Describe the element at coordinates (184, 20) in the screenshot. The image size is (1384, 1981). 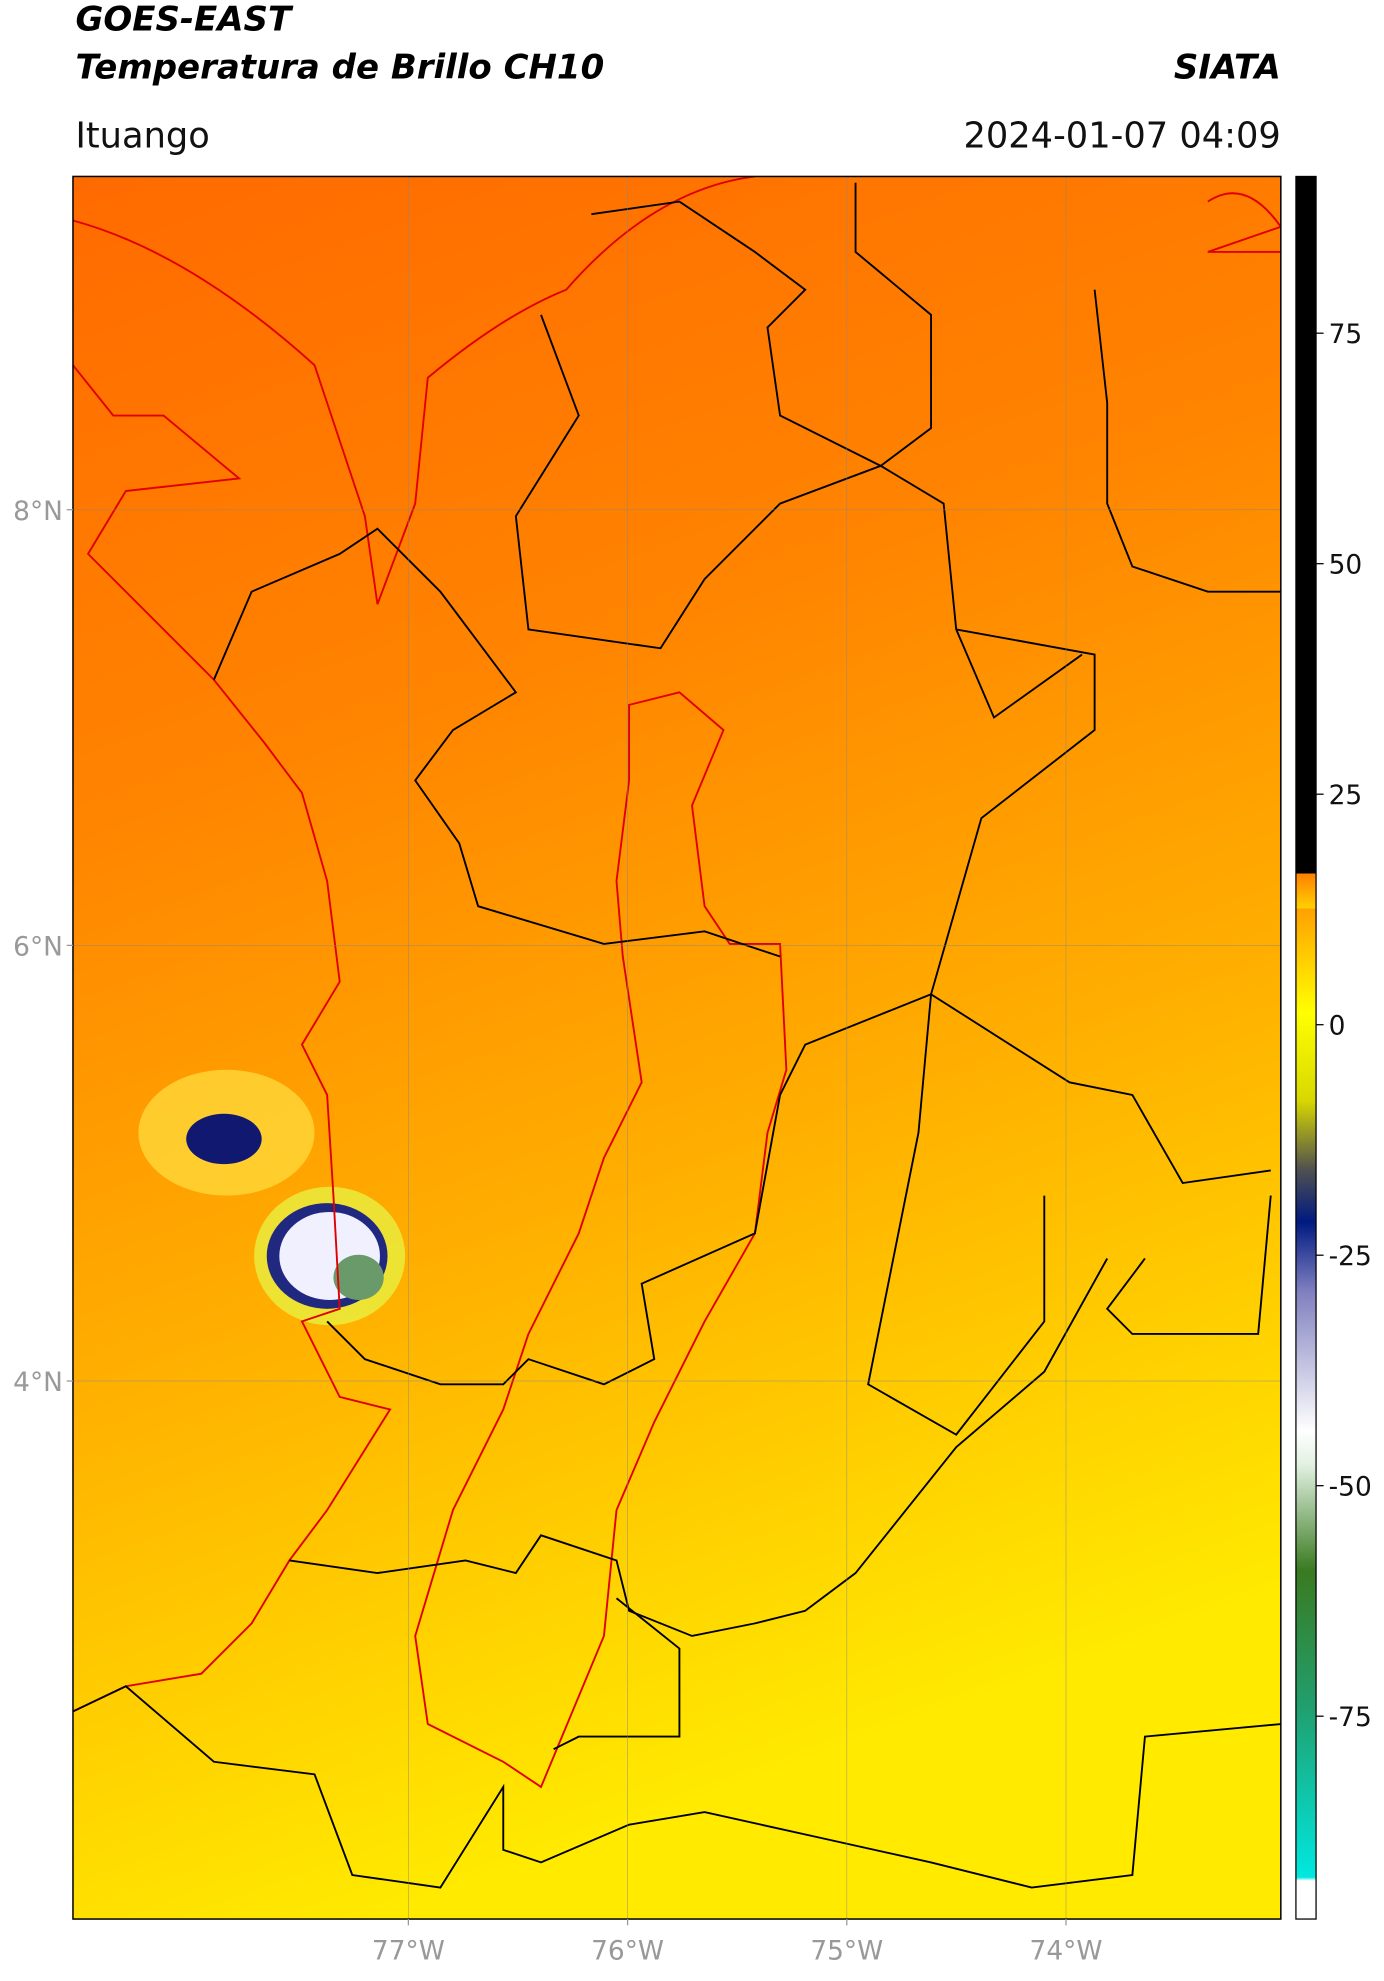
I see `title: GOES-EAST` at that location.